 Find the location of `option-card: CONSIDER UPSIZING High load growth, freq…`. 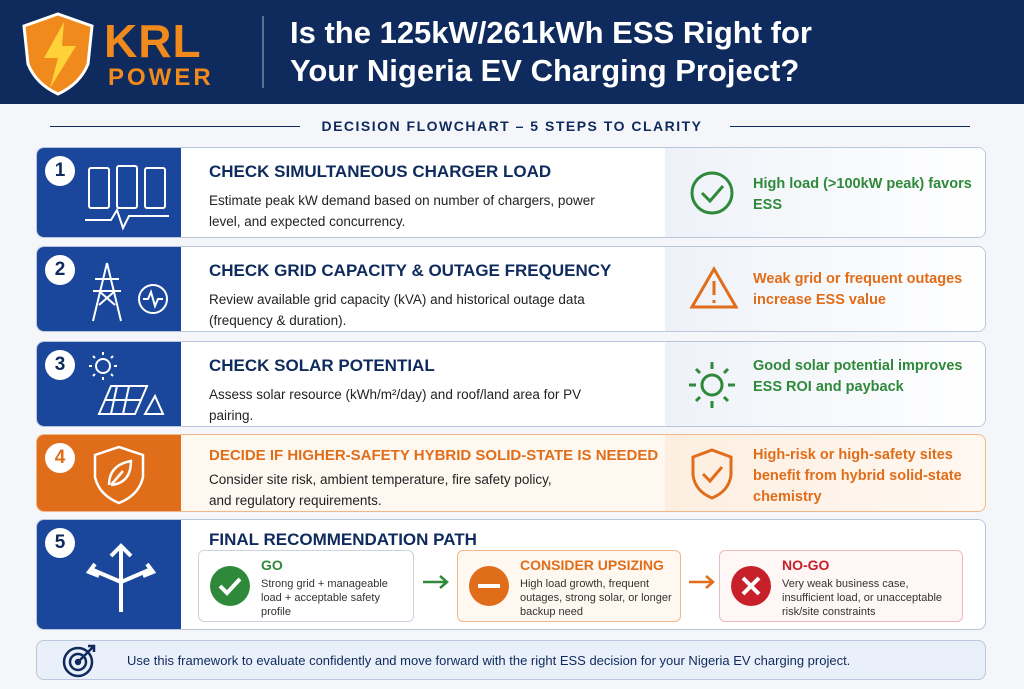

option-card: CONSIDER UPSIZING High load growth, freq… is located at coordinates (569, 586).